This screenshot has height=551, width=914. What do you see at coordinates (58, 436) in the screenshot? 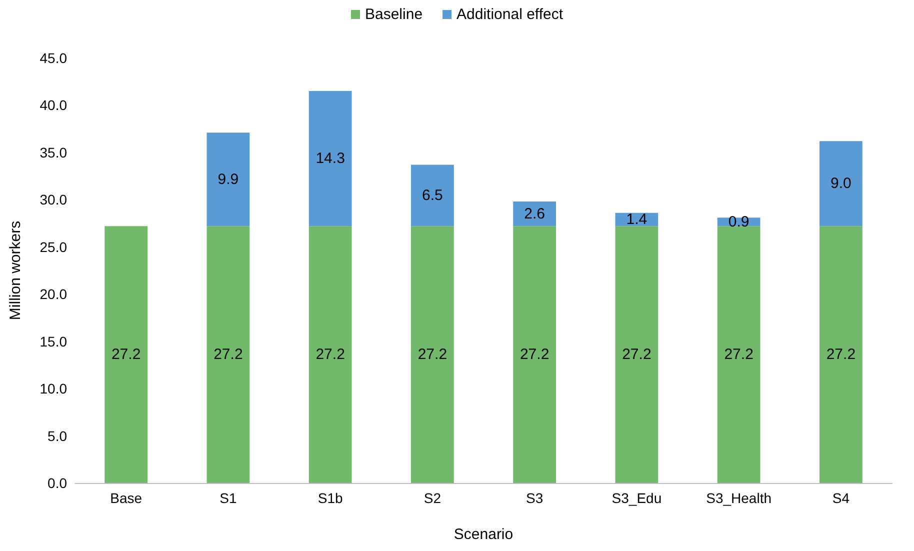
I see `y-tick-label: 5.0` at bounding box center [58, 436].